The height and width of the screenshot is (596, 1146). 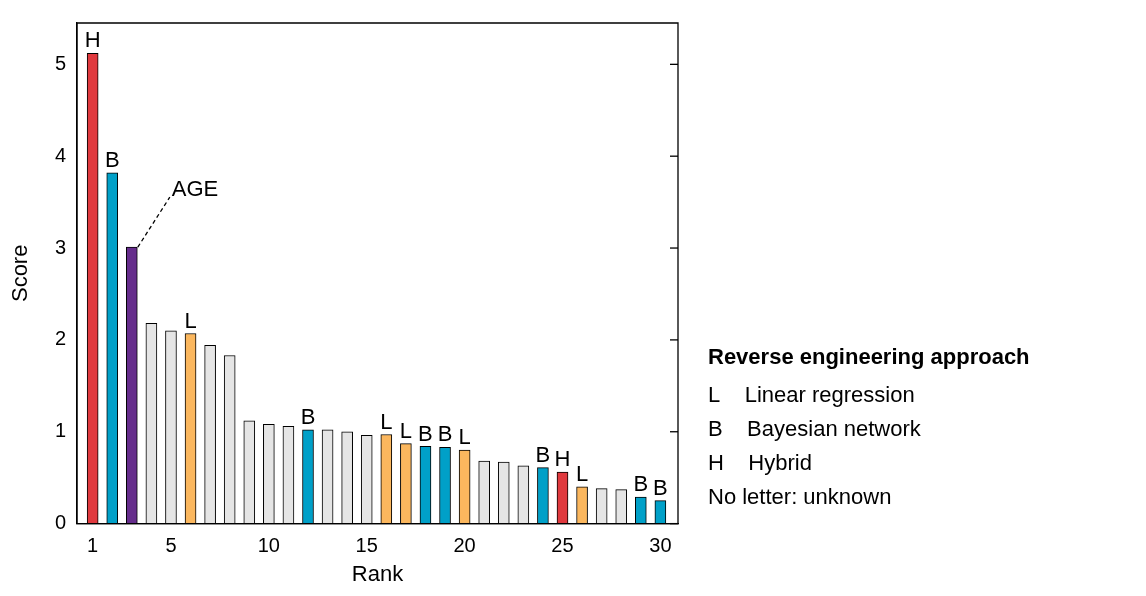 What do you see at coordinates (660, 545) in the screenshot?
I see `x-tick-label: 30` at bounding box center [660, 545].